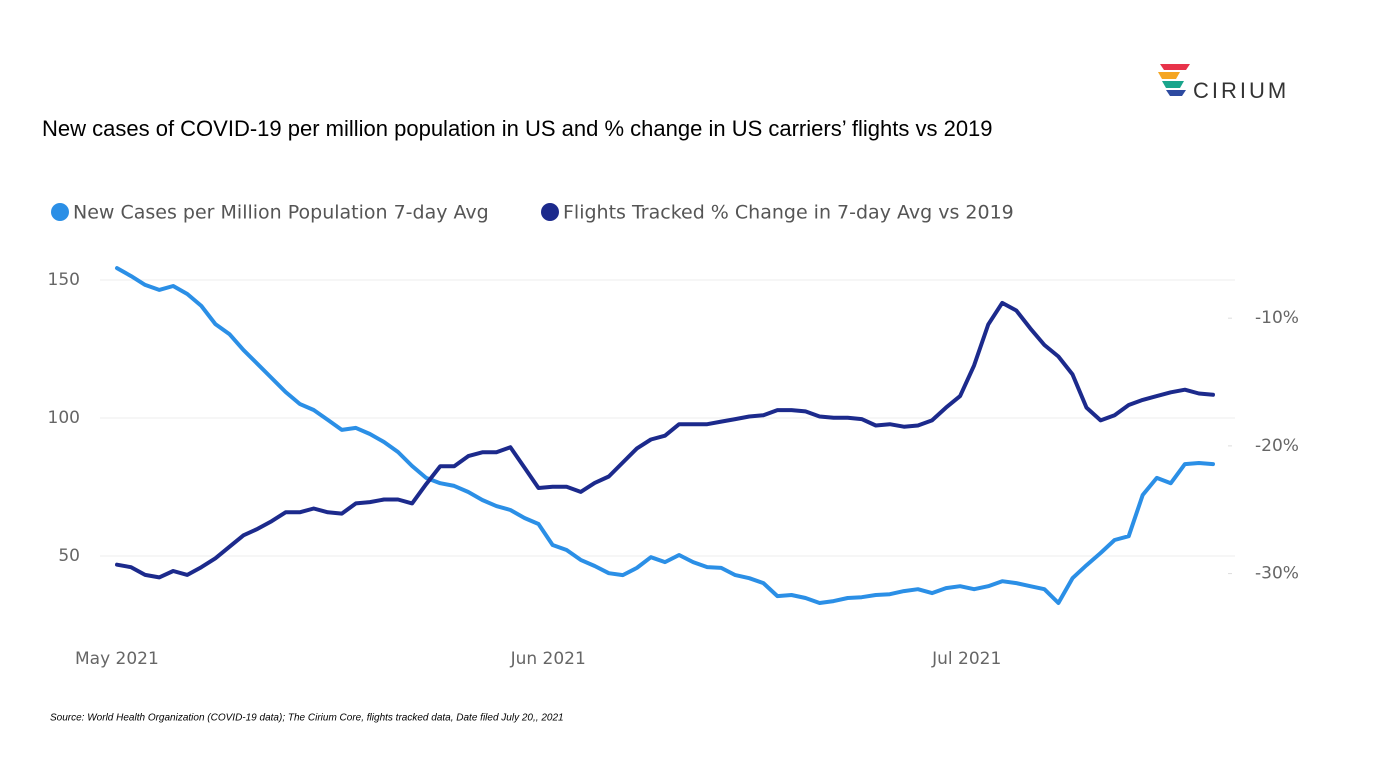 The width and height of the screenshot is (1384, 779). I want to click on x-tick-label: Jul 2021, so click(966, 659).